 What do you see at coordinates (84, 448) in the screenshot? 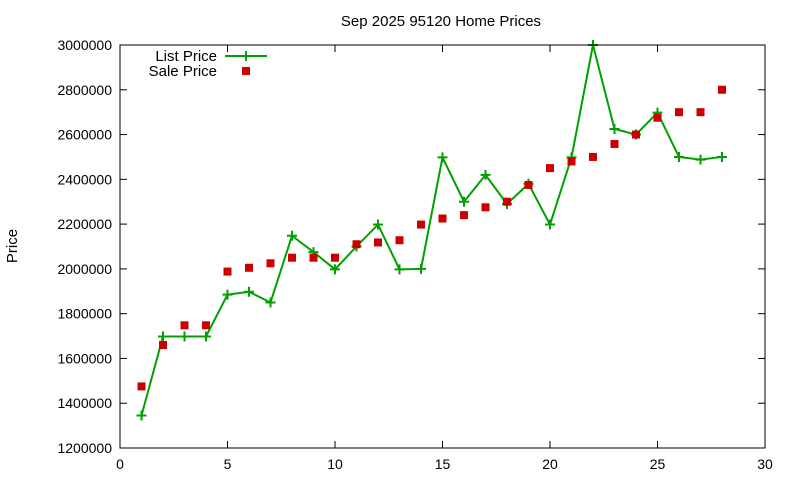
I see `y-tick-label: 1200000` at bounding box center [84, 448].